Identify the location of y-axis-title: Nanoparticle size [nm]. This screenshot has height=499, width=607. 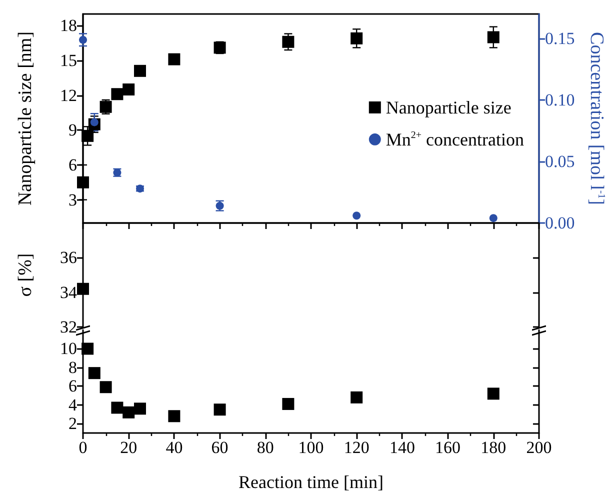
(25, 118).